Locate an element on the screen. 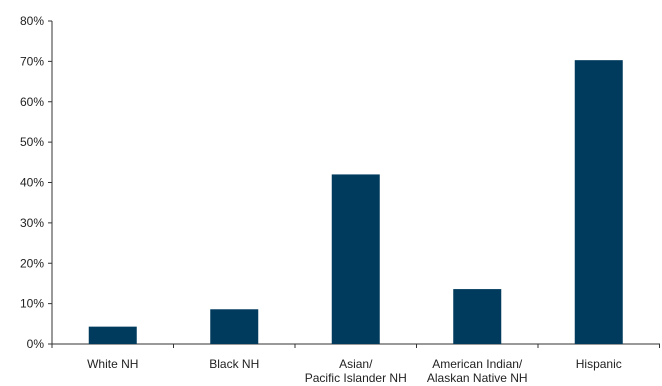  y-tick-label: 40% is located at coordinates (32, 183).